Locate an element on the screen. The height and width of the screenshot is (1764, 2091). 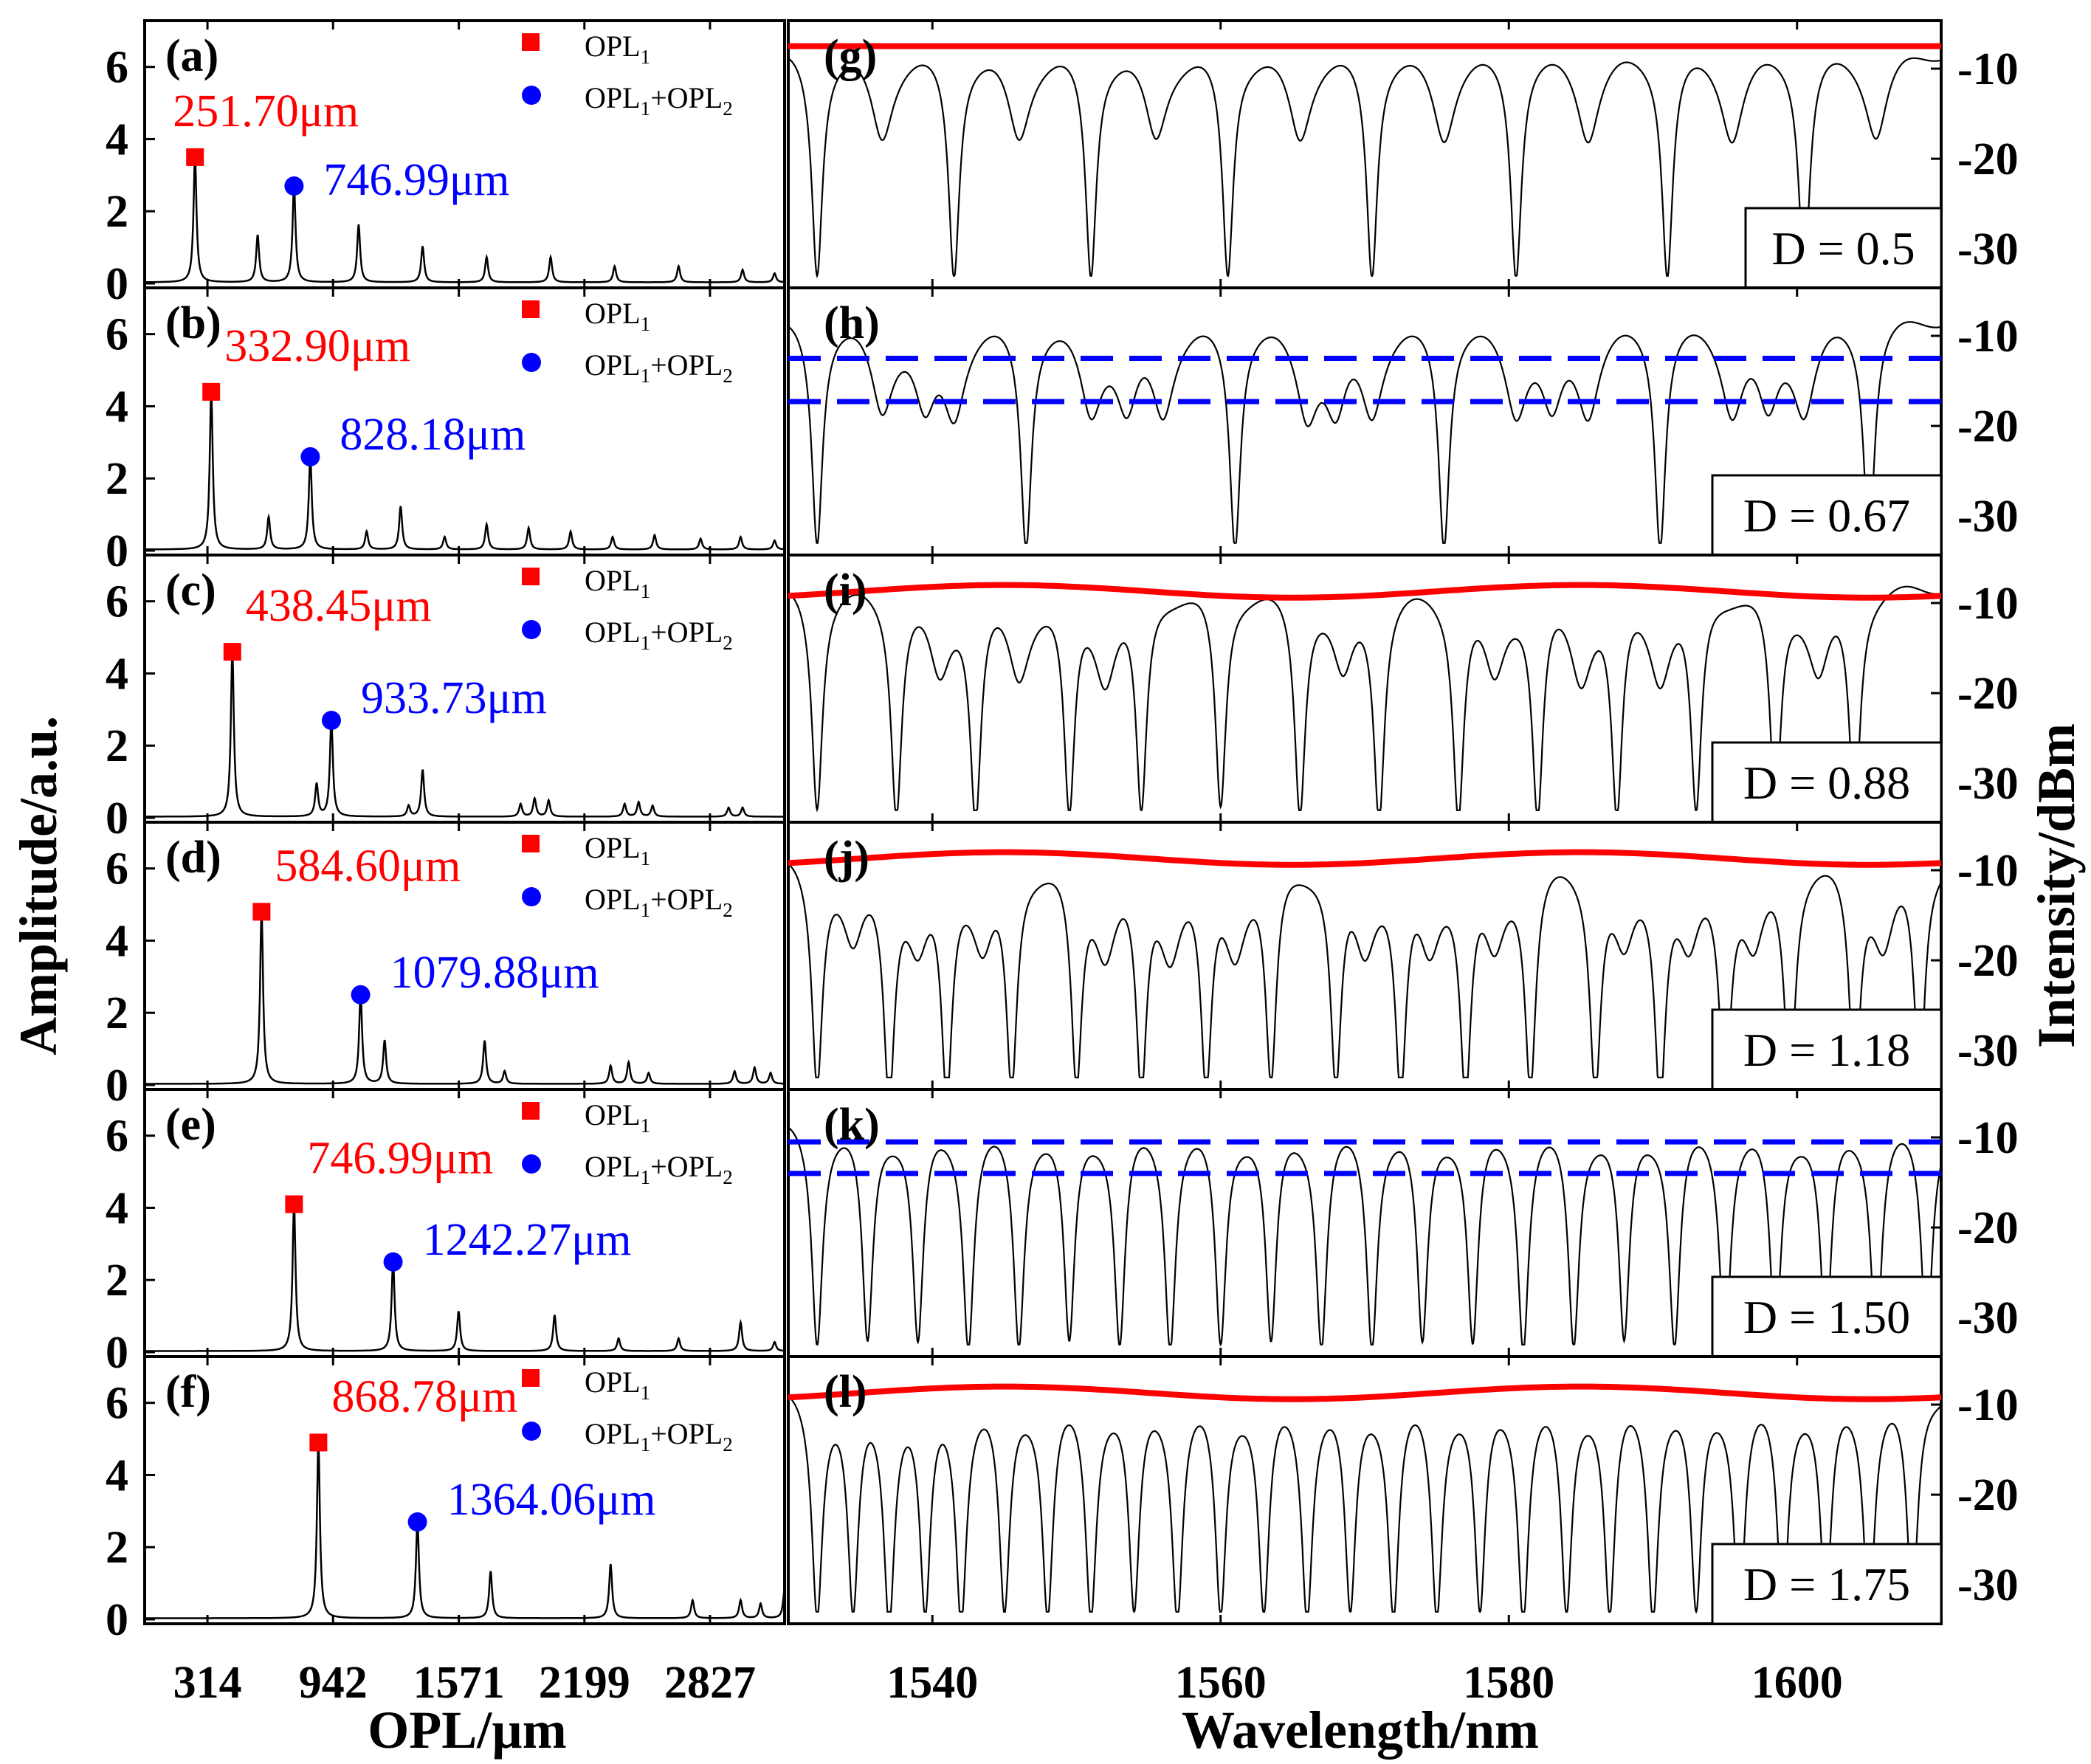
spectrum-panel-frame is located at coordinates (1365, 1490).